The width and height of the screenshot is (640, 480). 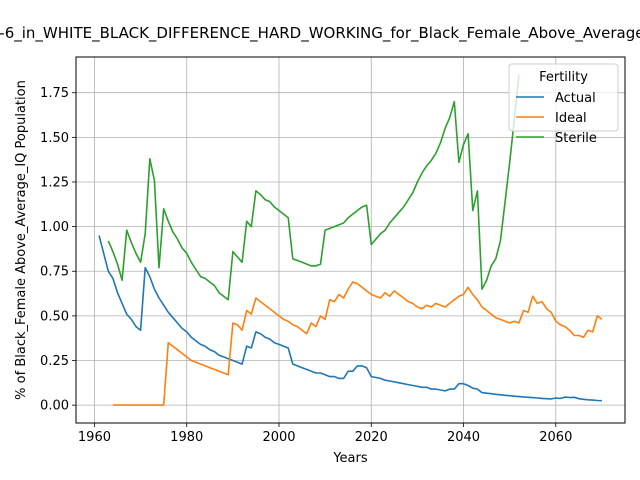 What do you see at coordinates (54, 316) in the screenshot?
I see `y-tick-label: 0.50` at bounding box center [54, 316].